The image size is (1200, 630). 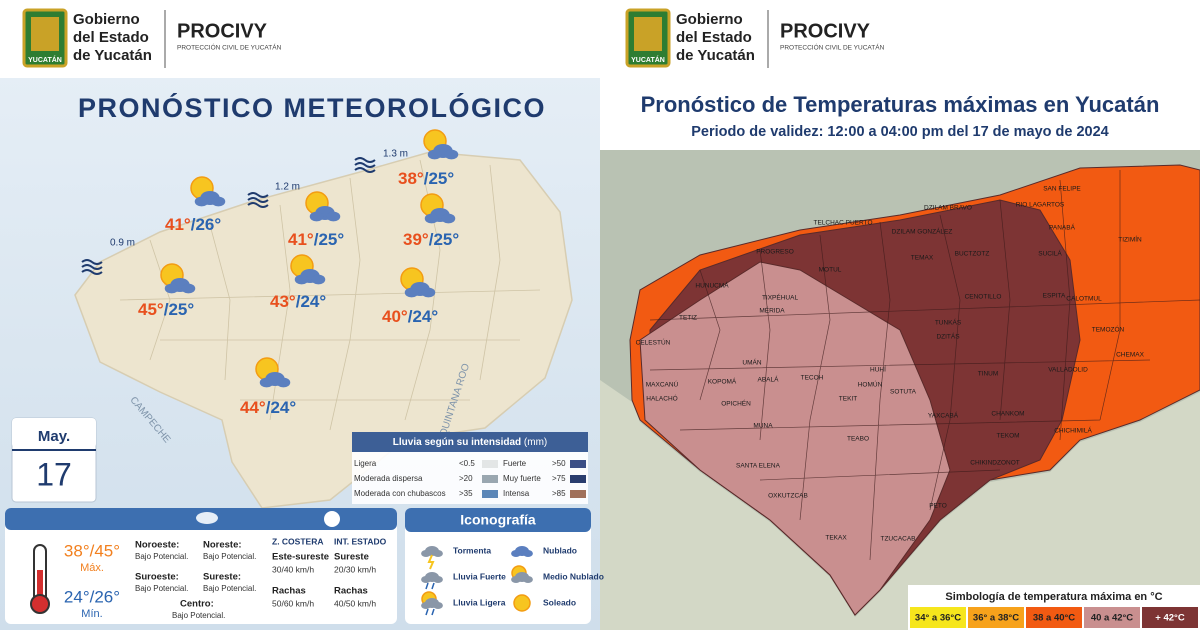 What do you see at coordinates (843, 223) in the screenshot?
I see `place-label: TELCHAC PUERTO` at bounding box center [843, 223].